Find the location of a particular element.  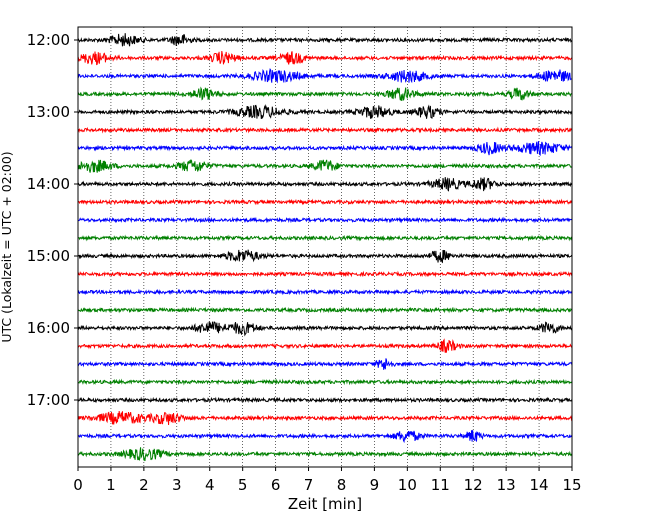

y-tick-label: 13:00 is located at coordinates (48, 112).